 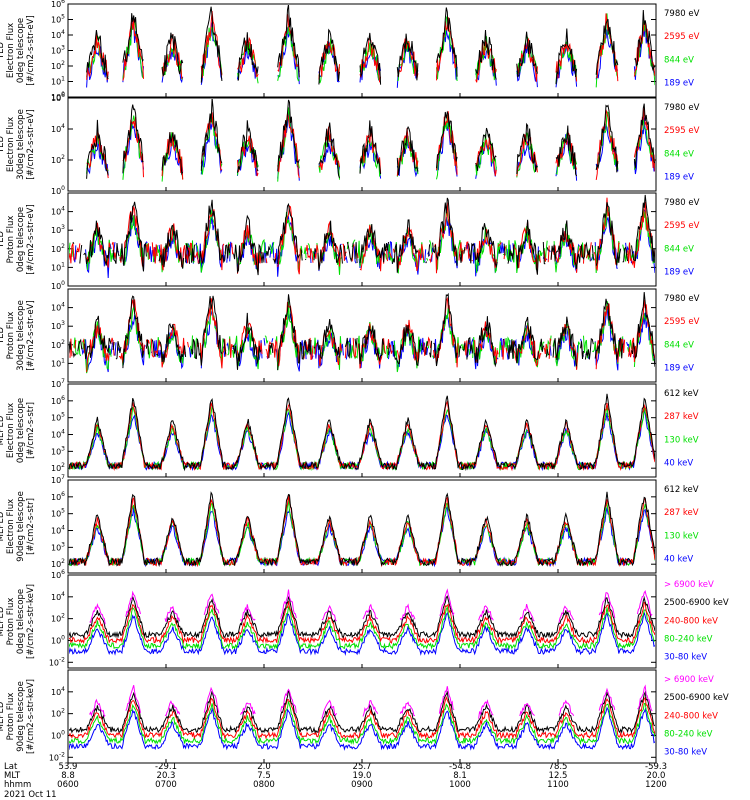 I want to click on panel-frame, so click(x=362, y=335).